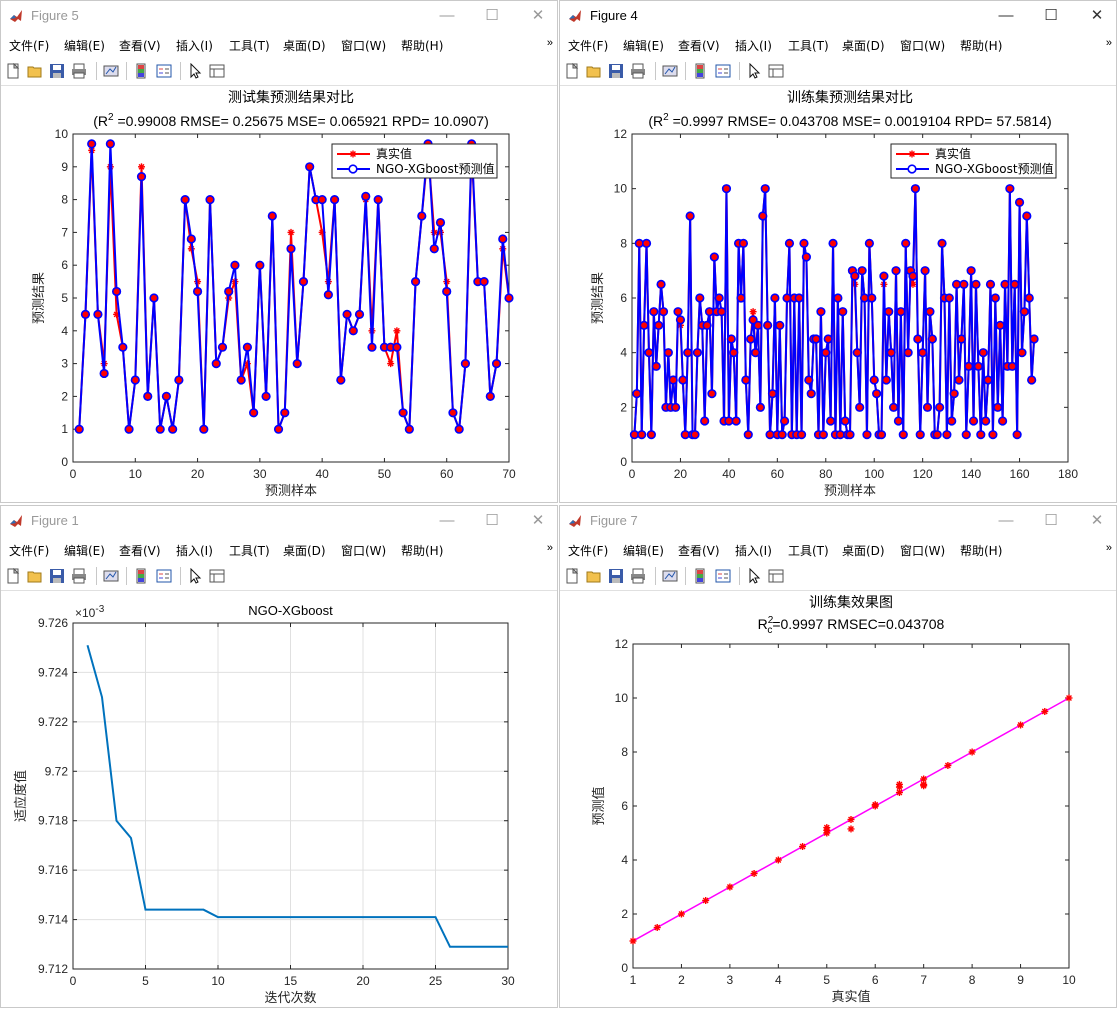  What do you see at coordinates (279, 521) in the screenshot?
I see `title-bar: Figure 1 — ☐ ✕` at bounding box center [279, 521].